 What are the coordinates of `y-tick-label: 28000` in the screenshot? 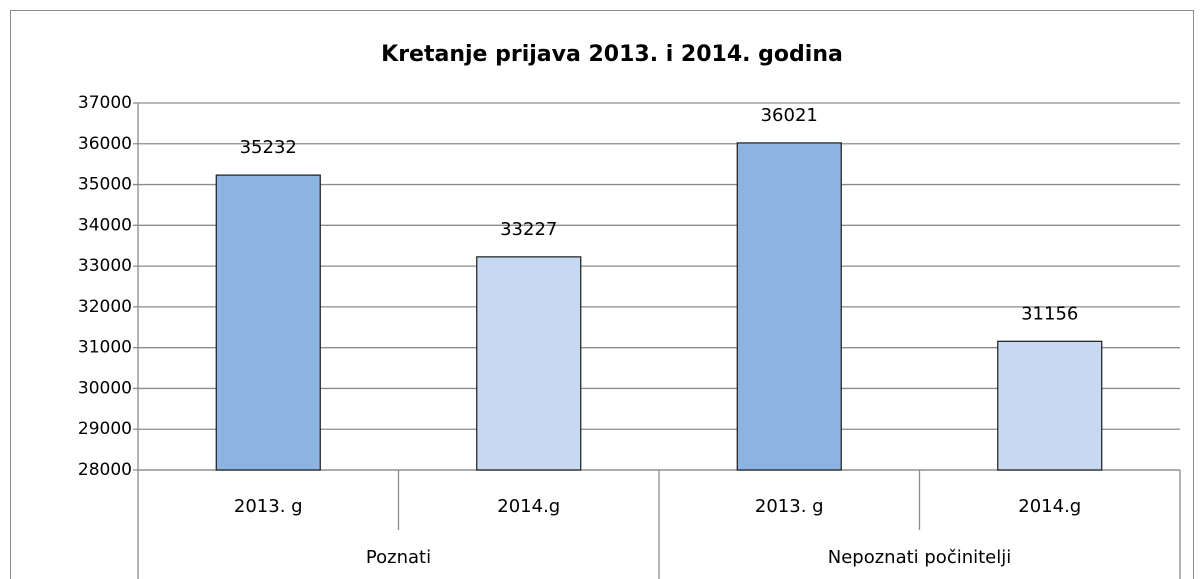 It's located at (105, 470).